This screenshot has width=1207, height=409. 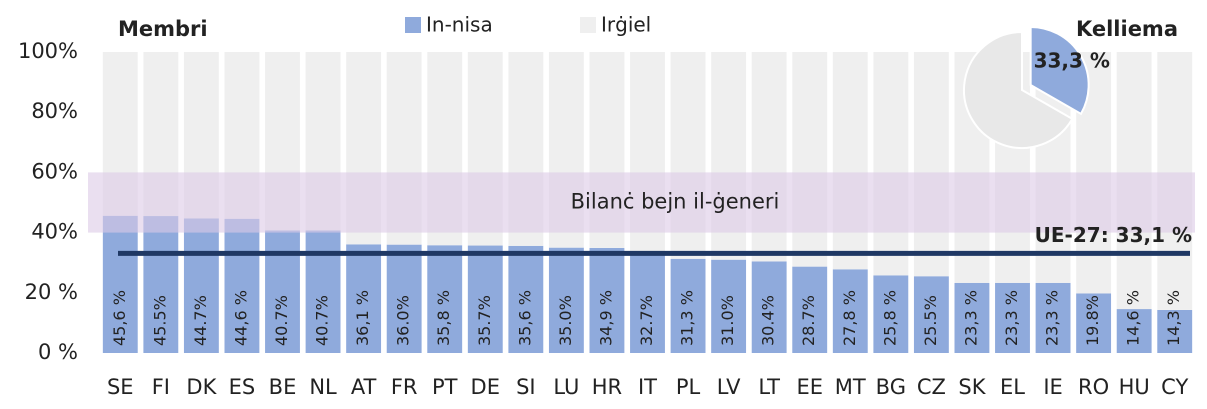 What do you see at coordinates (120, 387) in the screenshot?
I see `x-tick-label: SE` at bounding box center [120, 387].